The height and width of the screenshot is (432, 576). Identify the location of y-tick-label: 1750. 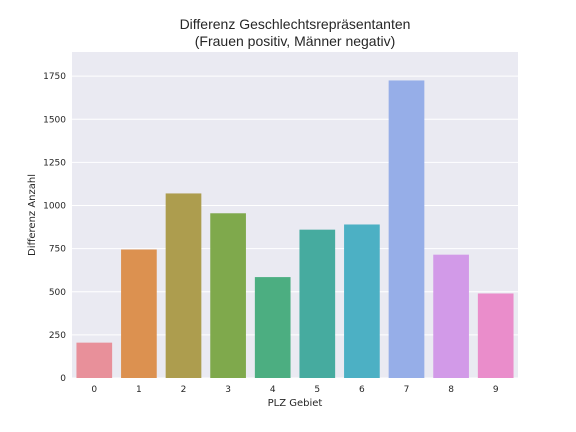
(54, 77).